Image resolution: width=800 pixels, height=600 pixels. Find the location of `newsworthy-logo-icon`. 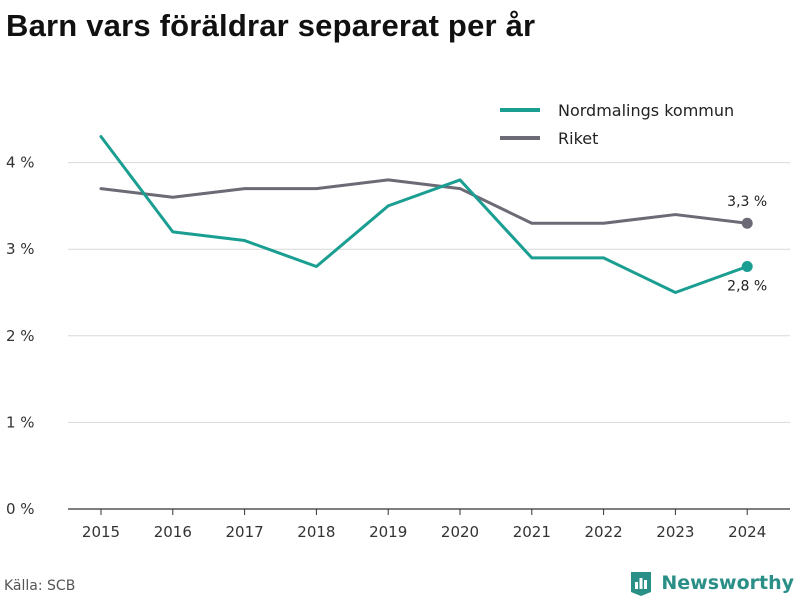

newsworthy-logo-icon is located at coordinates (641, 584).